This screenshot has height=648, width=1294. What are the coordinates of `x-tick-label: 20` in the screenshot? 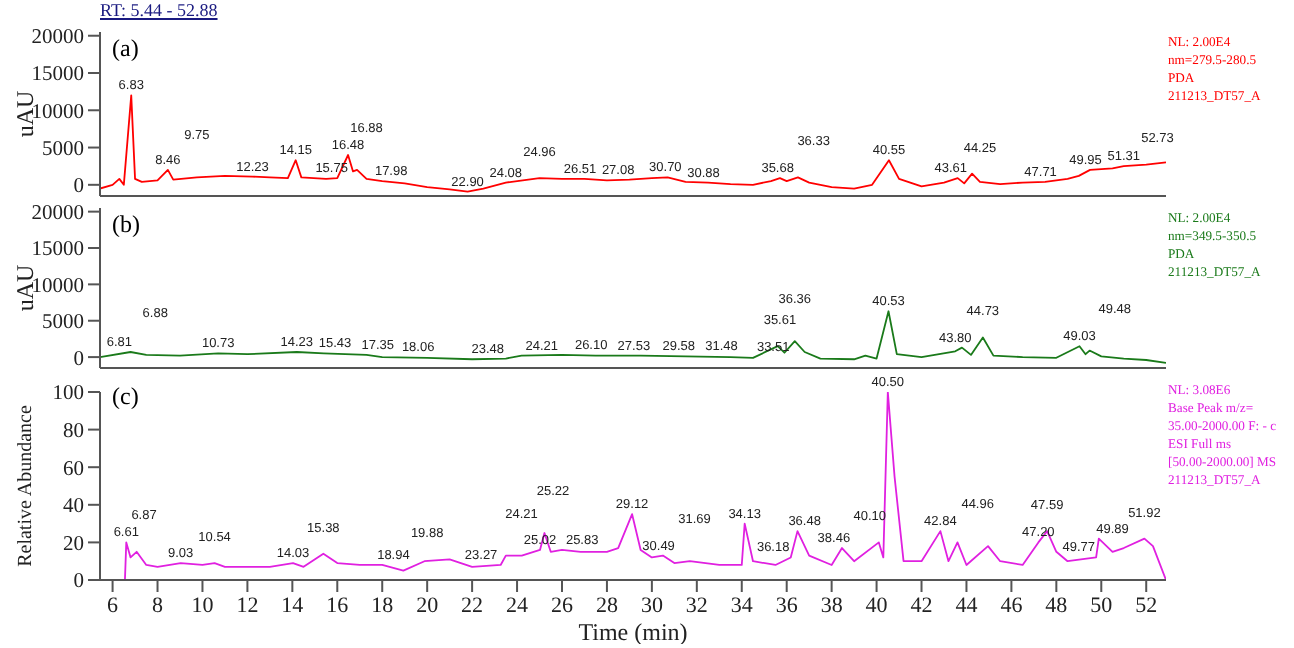 It's located at (428, 605).